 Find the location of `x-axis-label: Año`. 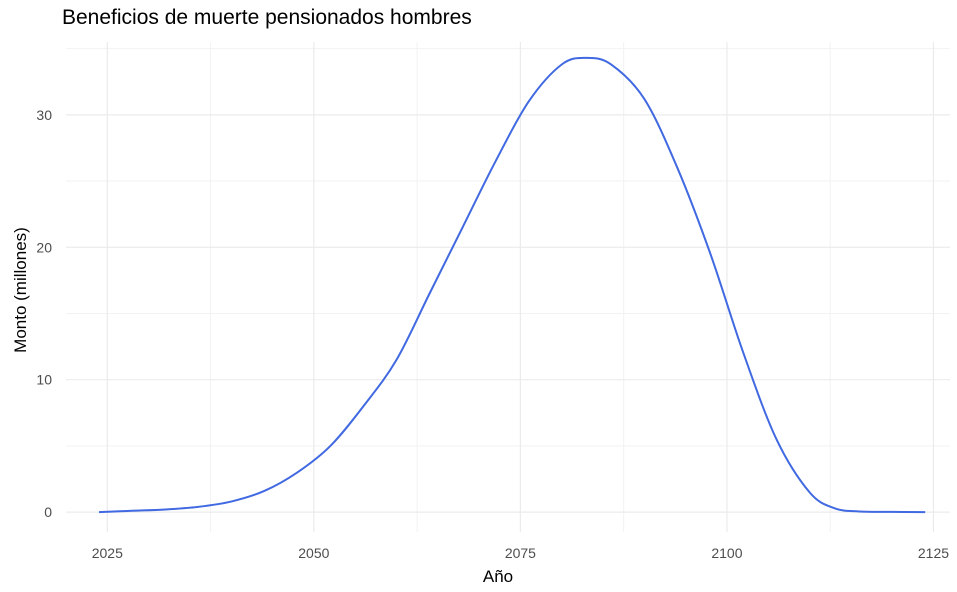

x-axis-label: Año is located at coordinates (498, 576).